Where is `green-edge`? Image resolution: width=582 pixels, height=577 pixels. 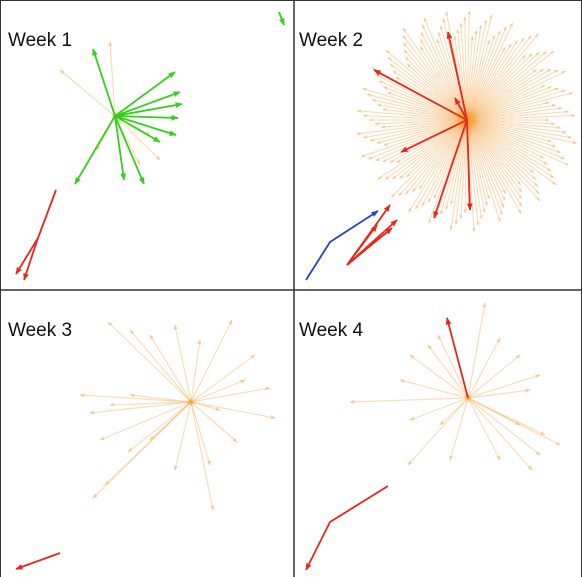
green-edge is located at coordinates (281, 18).